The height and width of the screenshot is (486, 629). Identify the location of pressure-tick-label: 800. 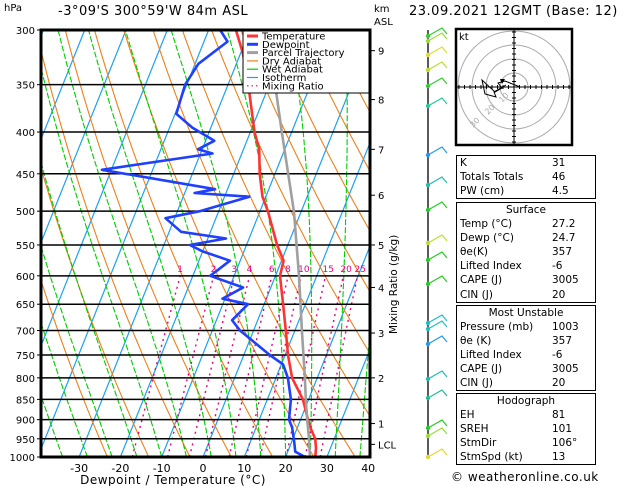
(25, 379).